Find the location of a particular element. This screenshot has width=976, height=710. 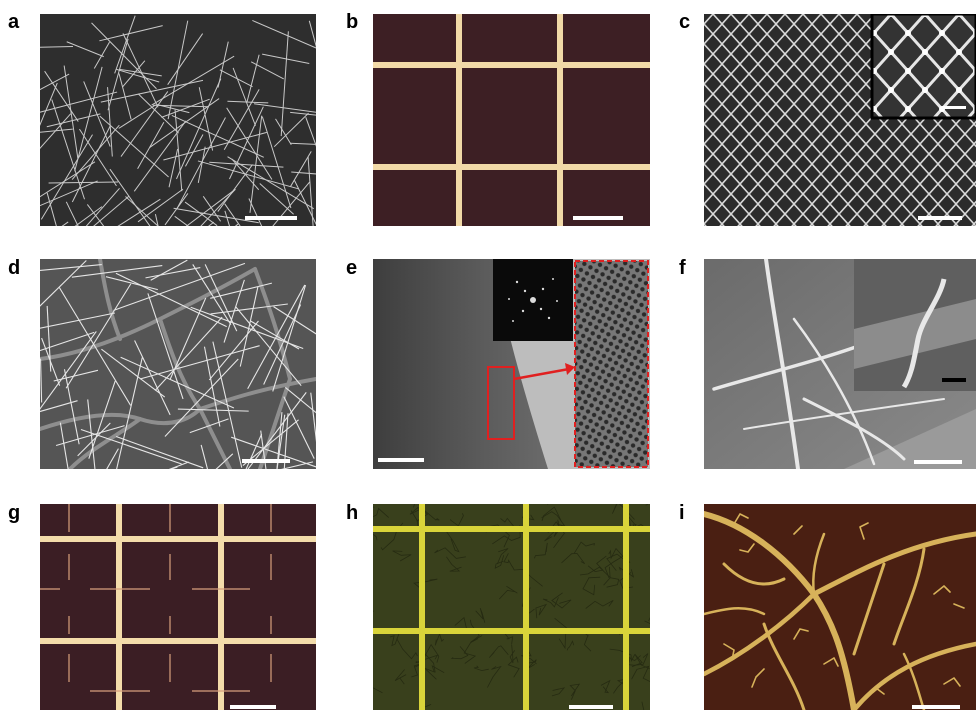

panel-e-image is located at coordinates (511, 364).